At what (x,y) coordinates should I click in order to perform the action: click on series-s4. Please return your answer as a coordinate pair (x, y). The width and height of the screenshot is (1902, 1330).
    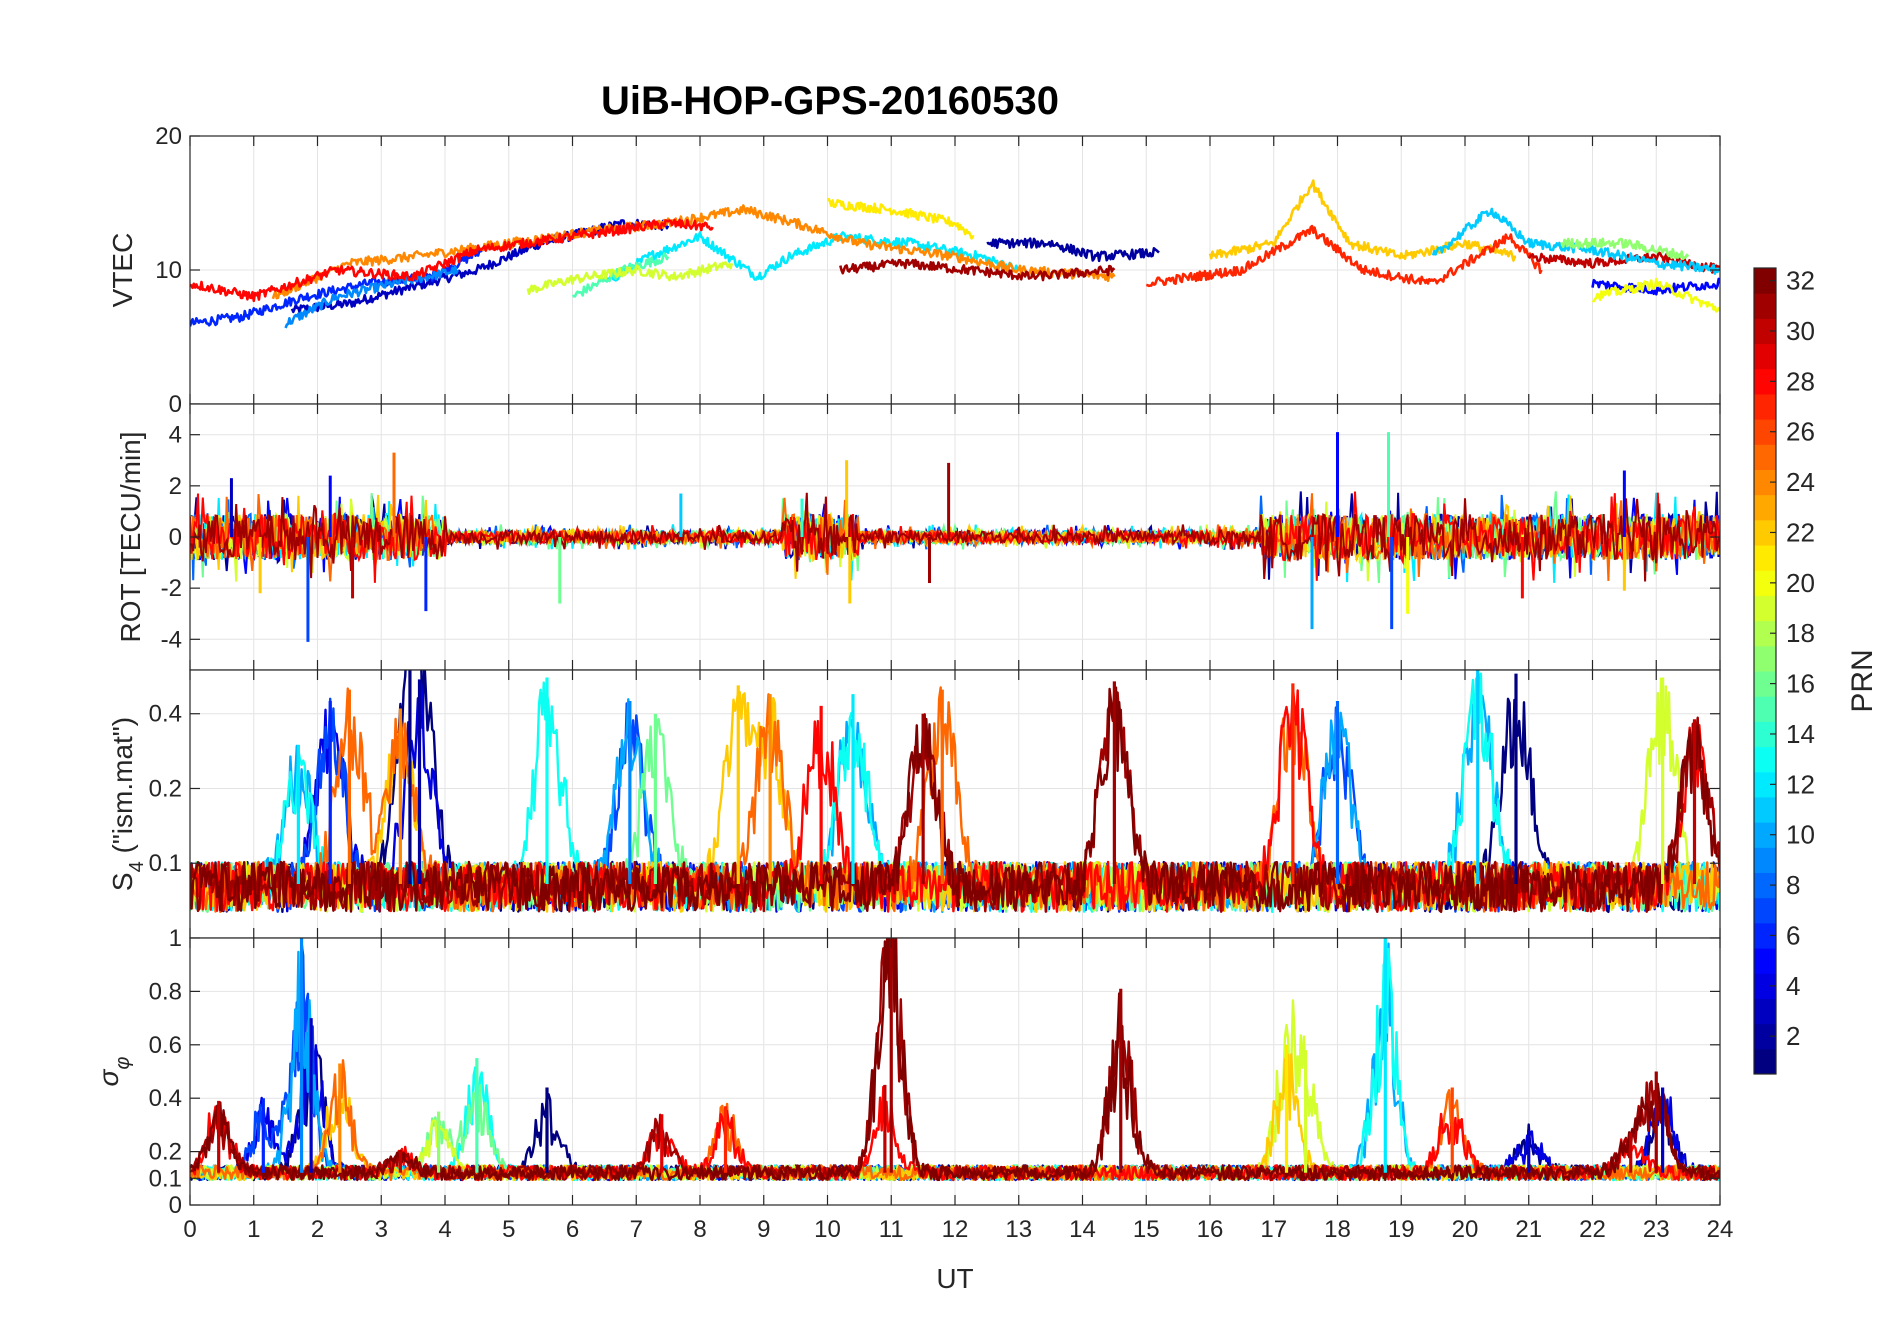
    Looking at the image, I should click on (955, 791).